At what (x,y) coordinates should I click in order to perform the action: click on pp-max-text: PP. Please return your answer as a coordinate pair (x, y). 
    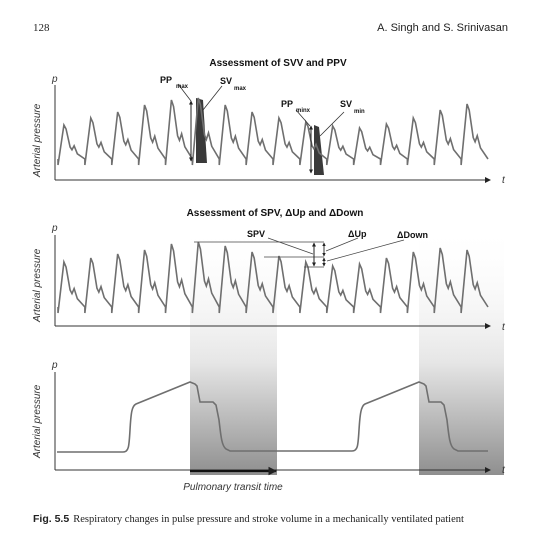
    Looking at the image, I should click on (166, 80).